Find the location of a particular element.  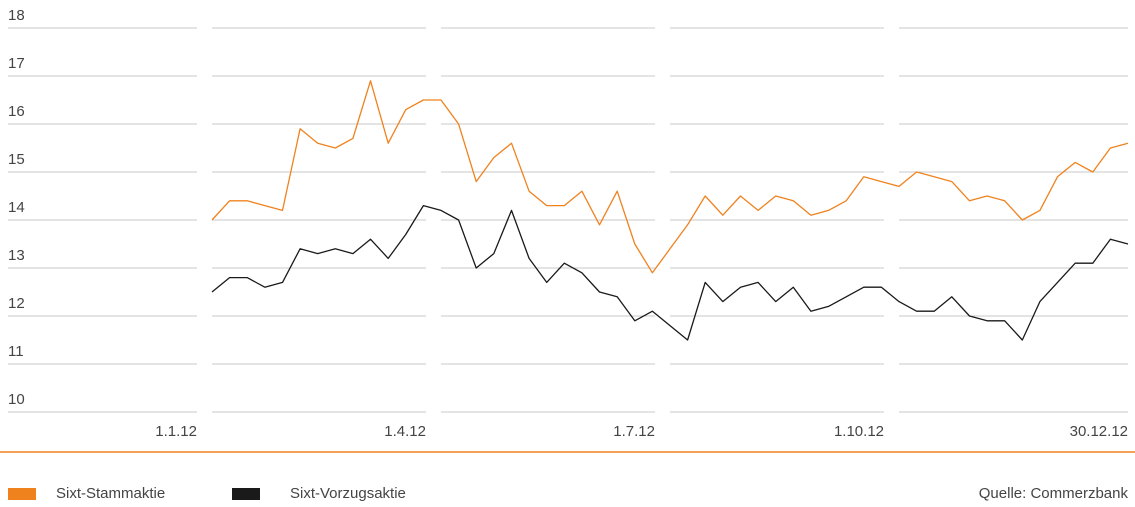

y-tick-label: 12 is located at coordinates (16, 303).